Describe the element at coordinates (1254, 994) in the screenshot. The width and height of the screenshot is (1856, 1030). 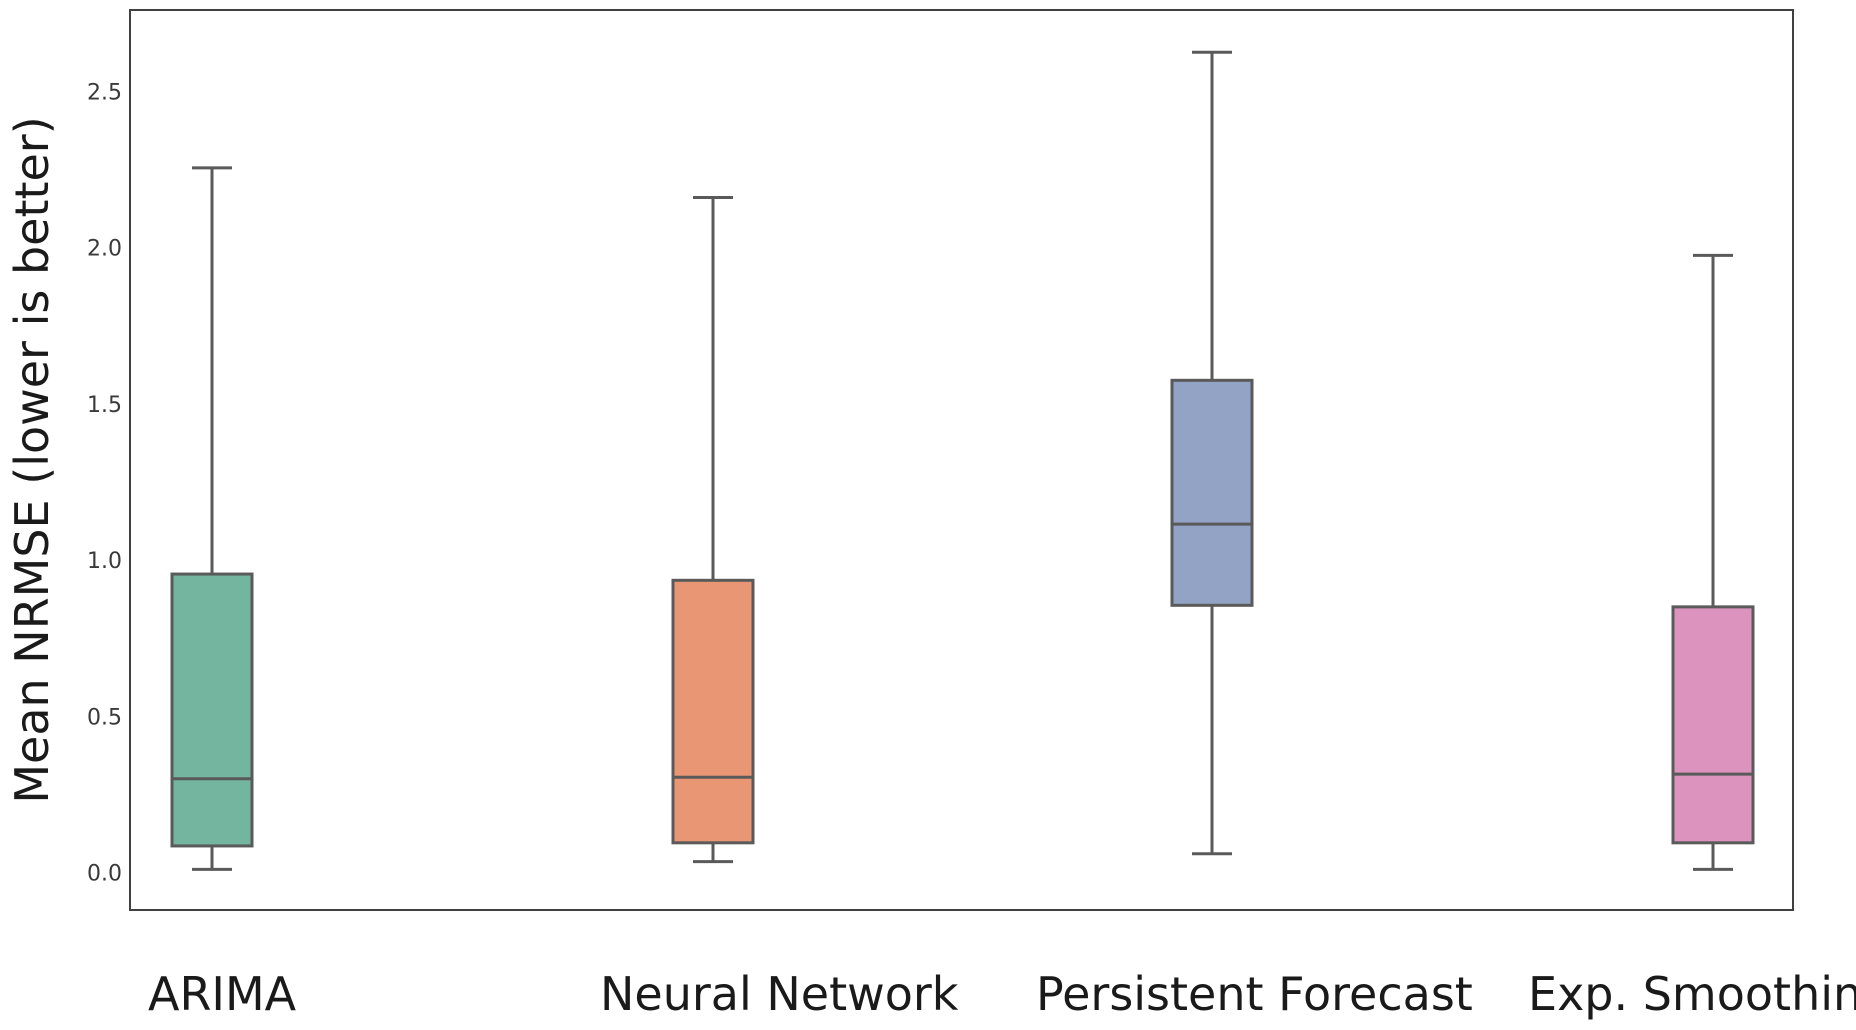
I see `category-label: Persistent Forecast` at that location.